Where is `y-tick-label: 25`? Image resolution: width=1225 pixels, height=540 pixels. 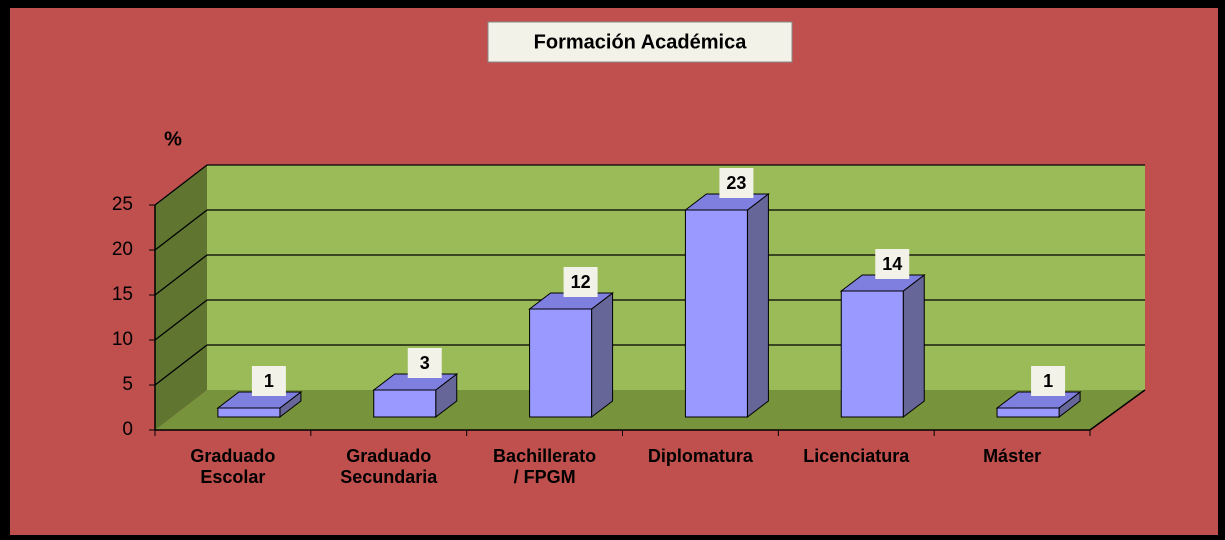 y-tick-label: 25 is located at coordinates (122, 204).